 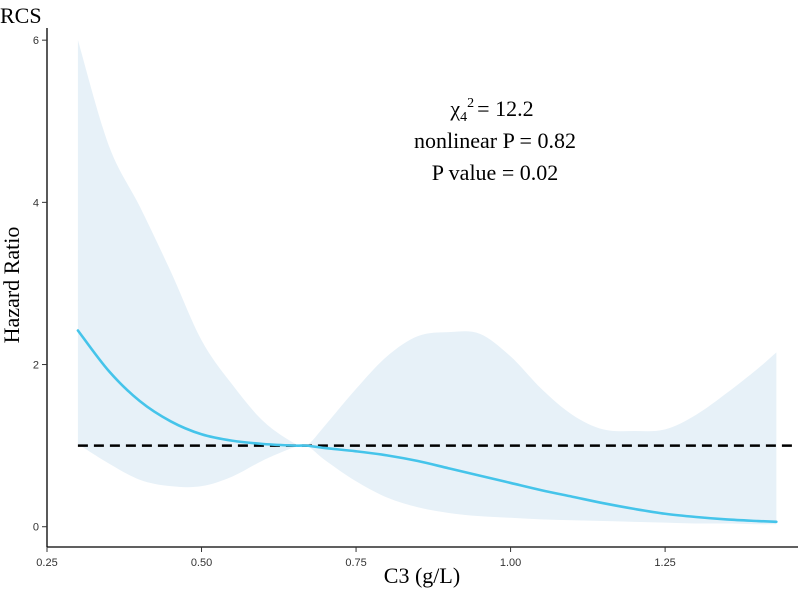 I want to click on chi-subscript: 4, so click(x=463, y=117).